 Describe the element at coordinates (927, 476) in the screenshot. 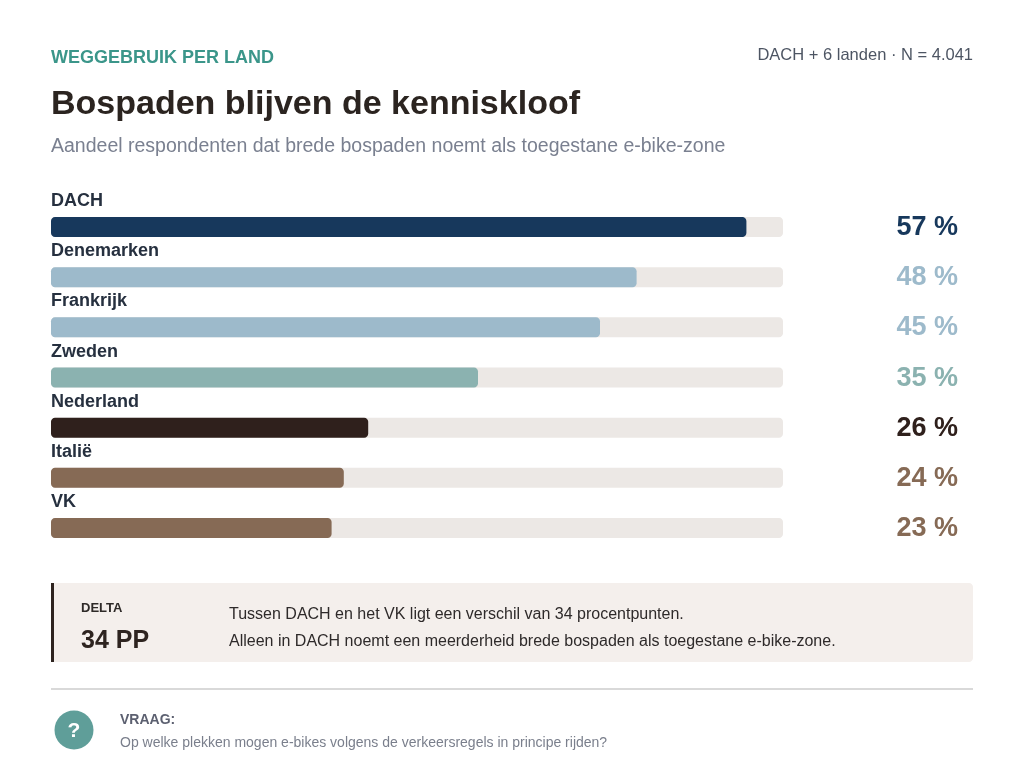

I see `data-label: 24 %` at that location.